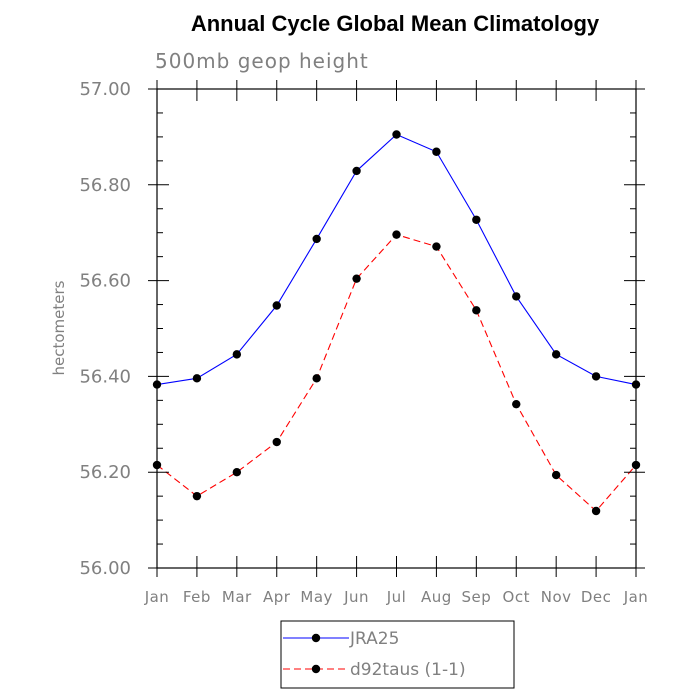  What do you see at coordinates (516, 597) in the screenshot?
I see `x-tick-label: Oct` at bounding box center [516, 597].